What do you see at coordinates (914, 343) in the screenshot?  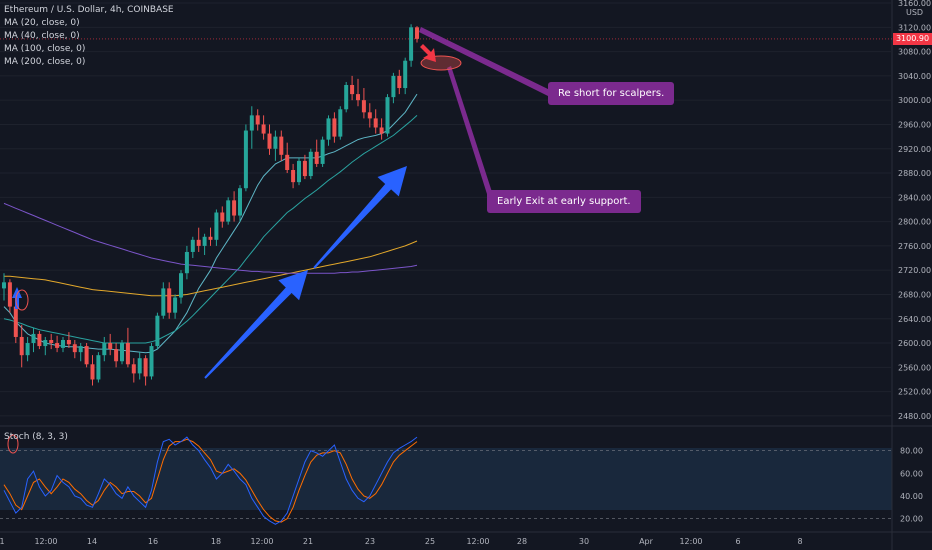 I see `price-tick-label: 2600.00` at bounding box center [914, 343].